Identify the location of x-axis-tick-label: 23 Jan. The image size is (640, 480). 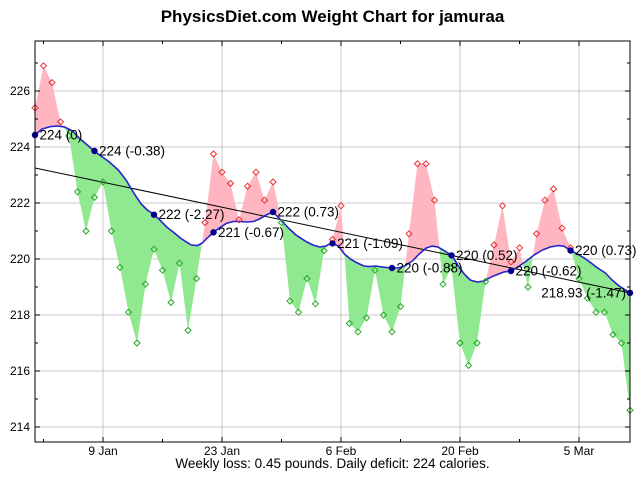
(222, 451).